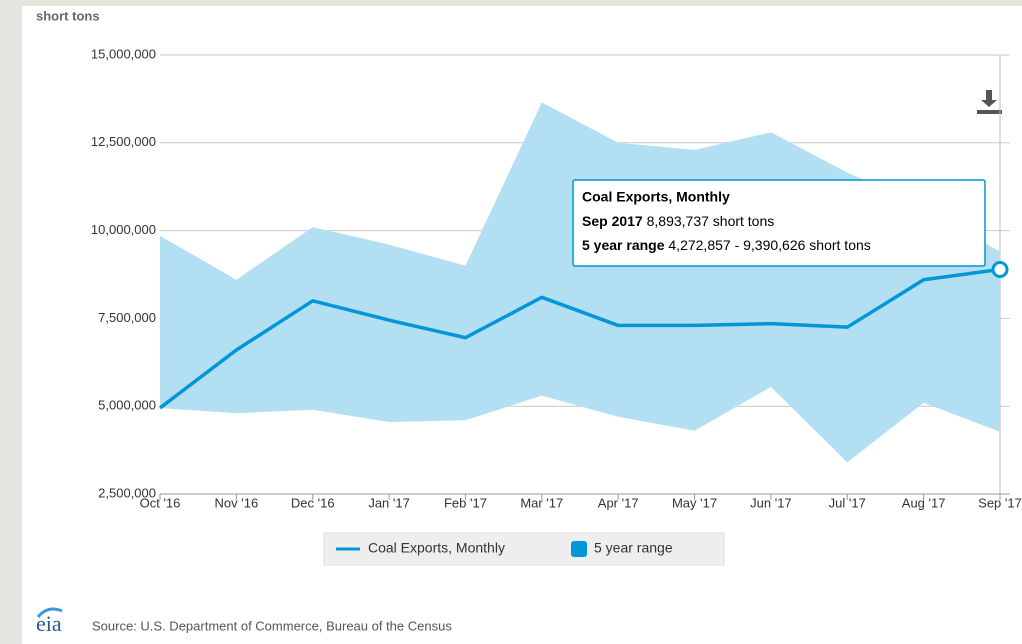 This screenshot has height=644, width=1022. I want to click on legend-label: Coal Exports, Monthly, so click(436, 548).